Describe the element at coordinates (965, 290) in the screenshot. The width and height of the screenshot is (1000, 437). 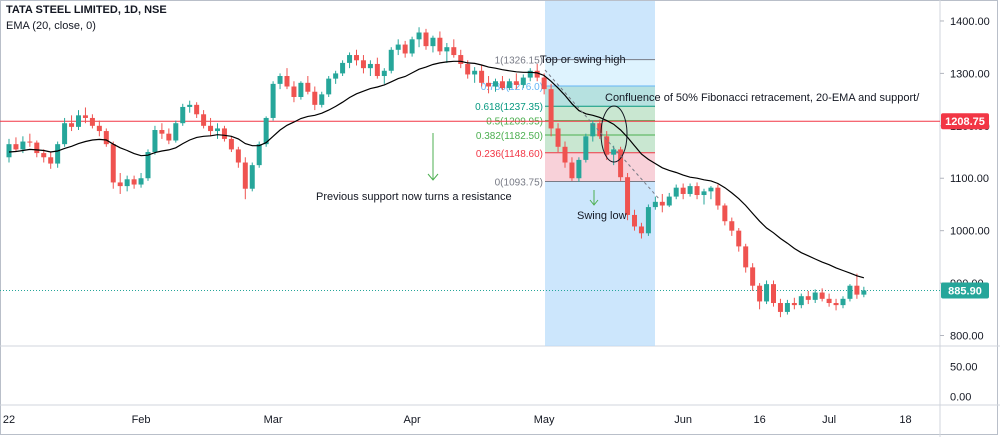
I see `last-price-badge: 885.90` at that location.